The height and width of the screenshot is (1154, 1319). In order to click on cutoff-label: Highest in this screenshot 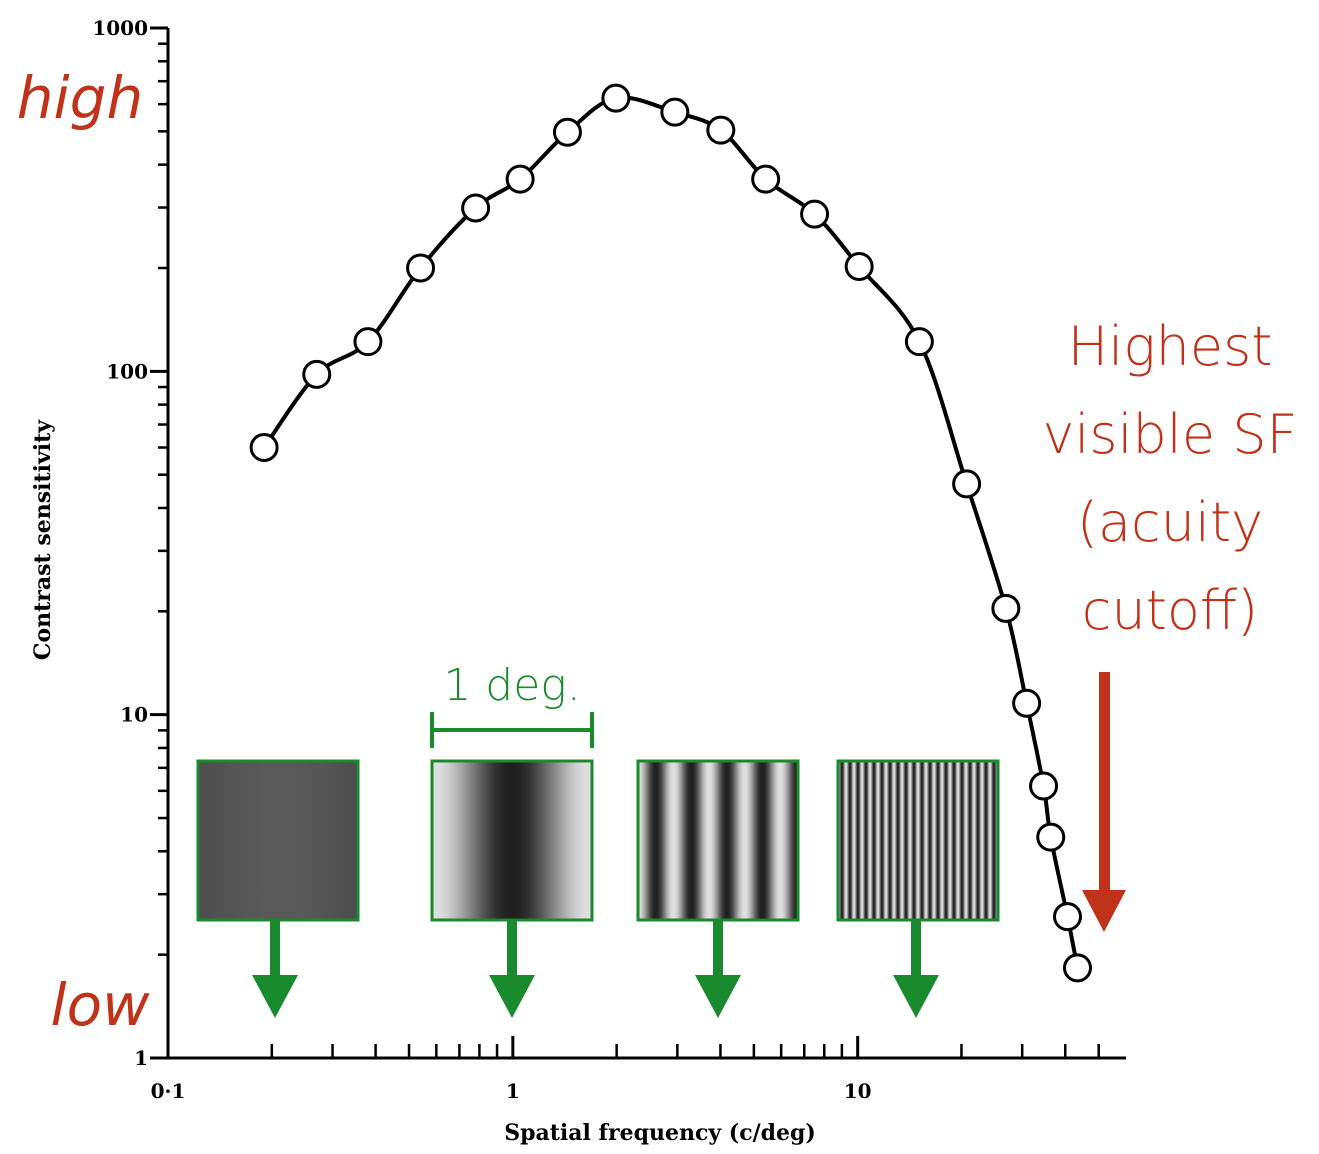, I will do `click(1170, 346)`.